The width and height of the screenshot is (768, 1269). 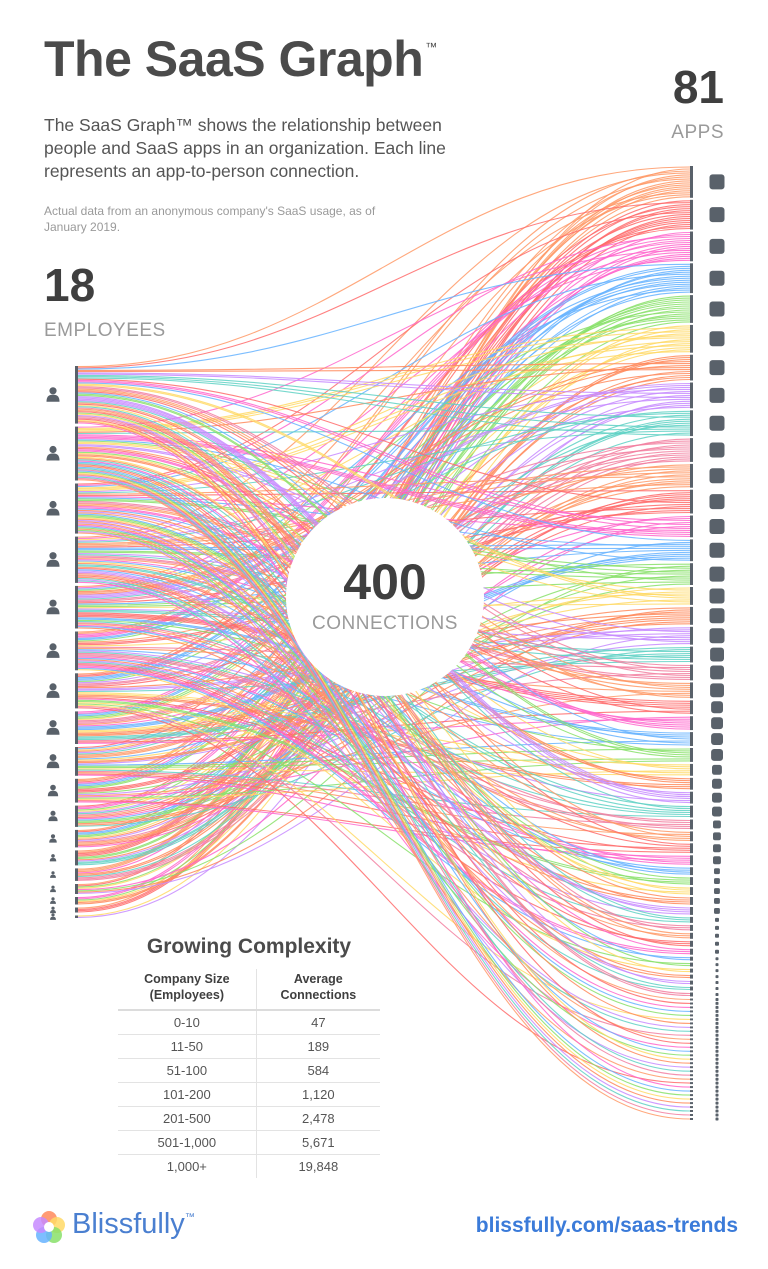 What do you see at coordinates (187, 1094) in the screenshot?
I see `cell-size: 101-200` at bounding box center [187, 1094].